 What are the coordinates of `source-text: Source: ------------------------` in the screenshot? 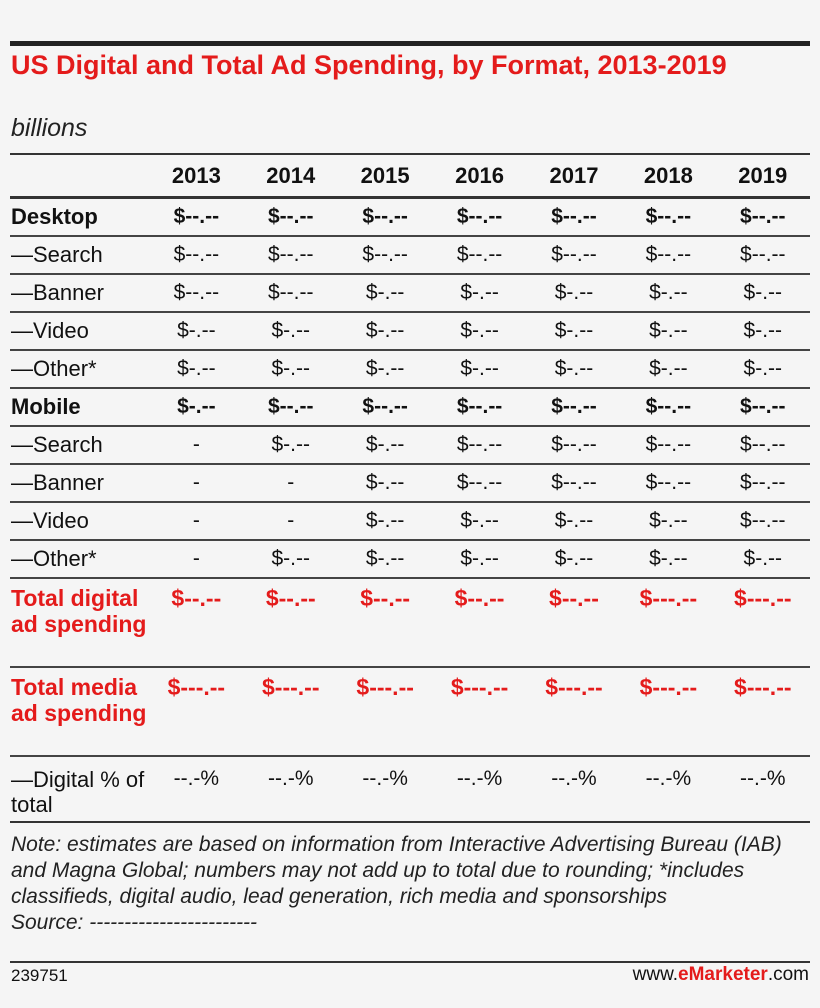 It's located at (134, 922).